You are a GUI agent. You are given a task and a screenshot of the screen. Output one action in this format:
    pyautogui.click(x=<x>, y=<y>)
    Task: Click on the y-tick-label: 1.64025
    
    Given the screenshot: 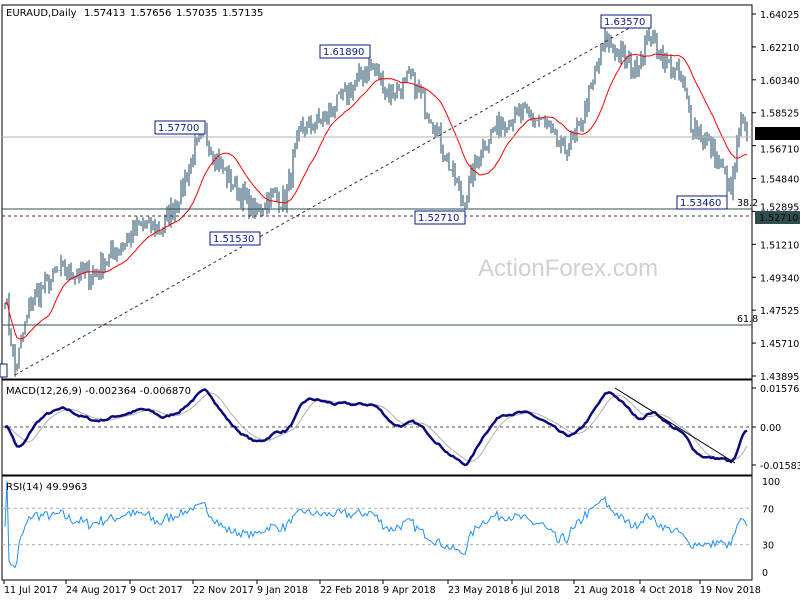 What is the action you would take?
    pyautogui.click(x=779, y=15)
    